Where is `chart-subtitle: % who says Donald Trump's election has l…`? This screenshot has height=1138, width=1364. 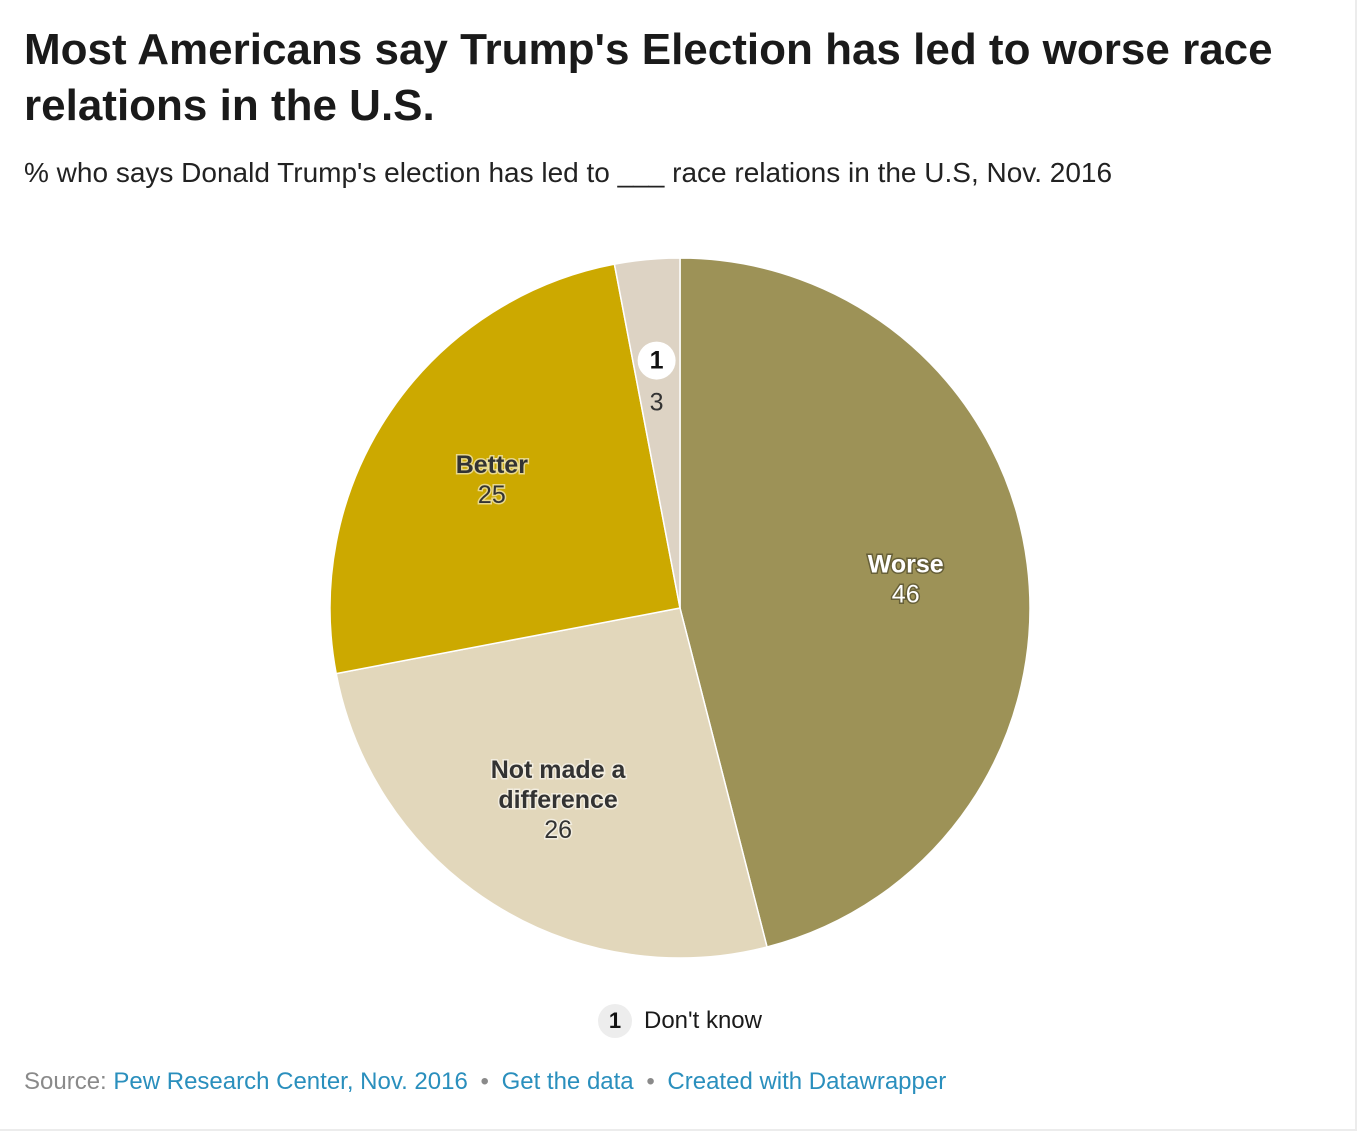 chart-subtitle: % who says Donald Trump's election has l… is located at coordinates (568, 172).